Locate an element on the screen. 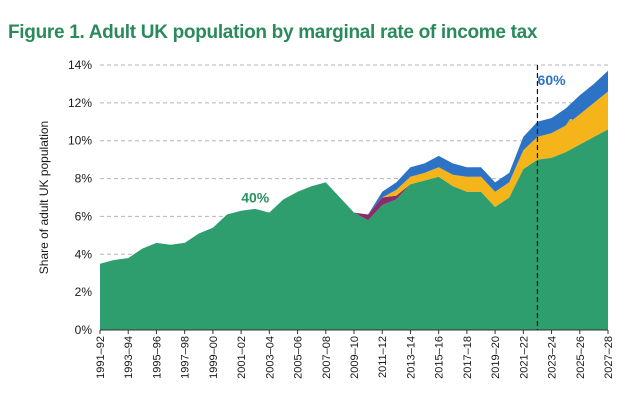 This screenshot has width=634, height=400. x-tick-label-2025-26: 2025–26 is located at coordinates (581, 357).